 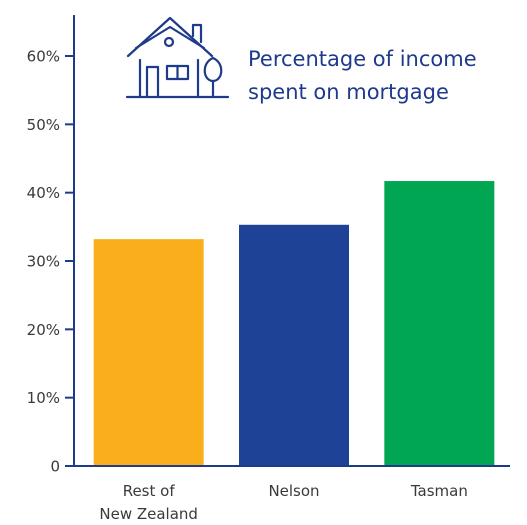 What do you see at coordinates (283, 502) in the screenshot?
I see `x-axis-labels: Rest of New Zealand Nelson Tasman` at bounding box center [283, 502].